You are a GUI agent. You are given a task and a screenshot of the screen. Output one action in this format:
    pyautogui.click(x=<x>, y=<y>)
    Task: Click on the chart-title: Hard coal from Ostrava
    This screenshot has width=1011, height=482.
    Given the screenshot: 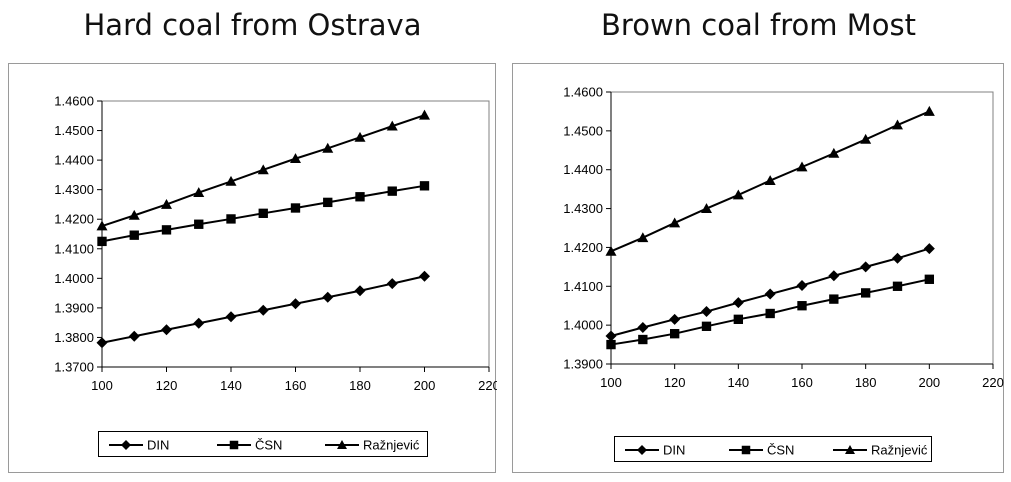 What is the action you would take?
    pyautogui.click(x=252, y=25)
    